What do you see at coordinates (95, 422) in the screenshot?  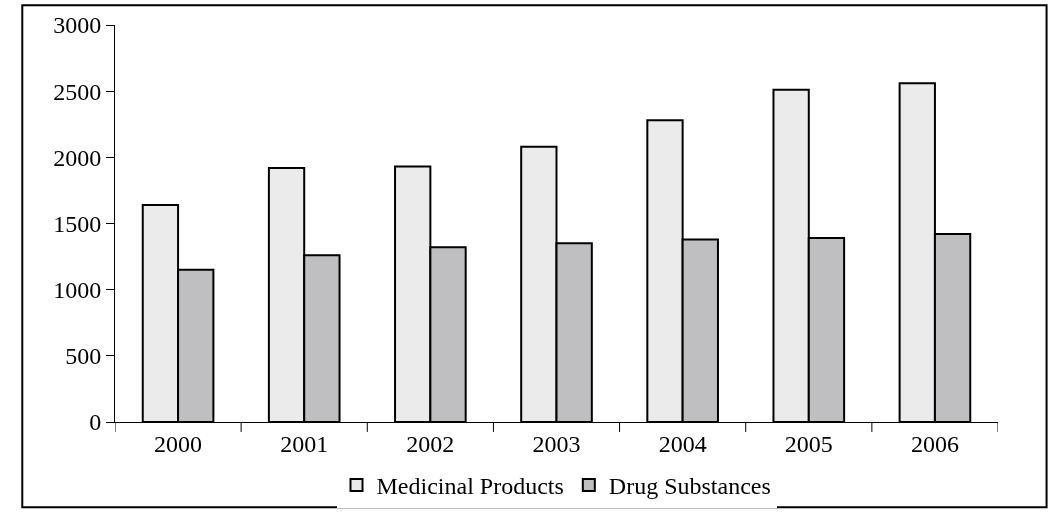 I see `y-tick-label: 0` at bounding box center [95, 422].